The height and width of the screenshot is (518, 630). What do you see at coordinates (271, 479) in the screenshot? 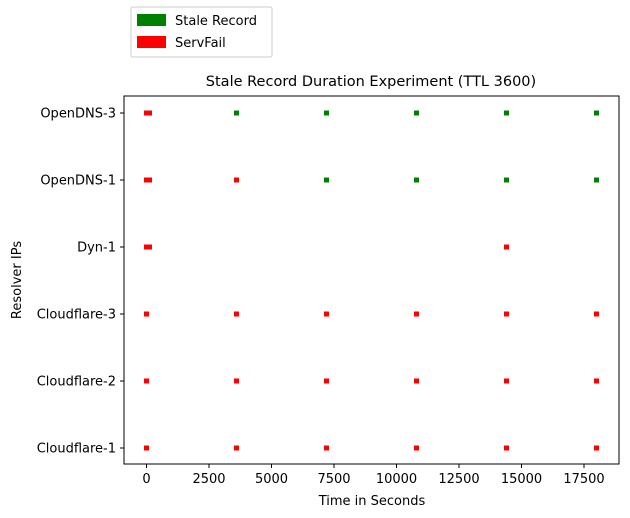
I see `x-tick-label: 5000` at bounding box center [271, 479].